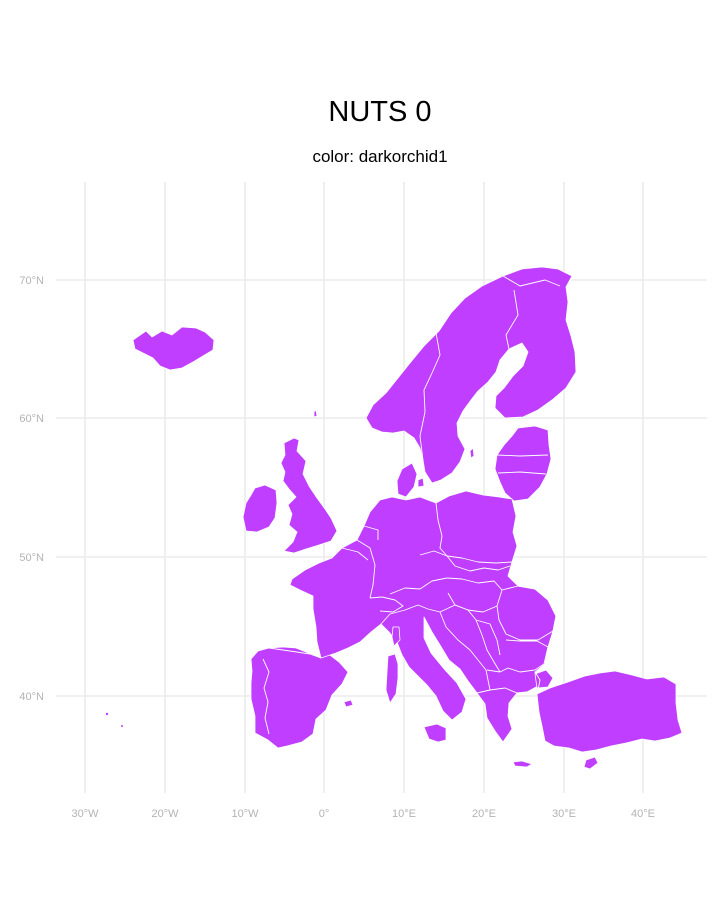  I want to click on tick-lat-50n: 50°N, so click(31, 558).